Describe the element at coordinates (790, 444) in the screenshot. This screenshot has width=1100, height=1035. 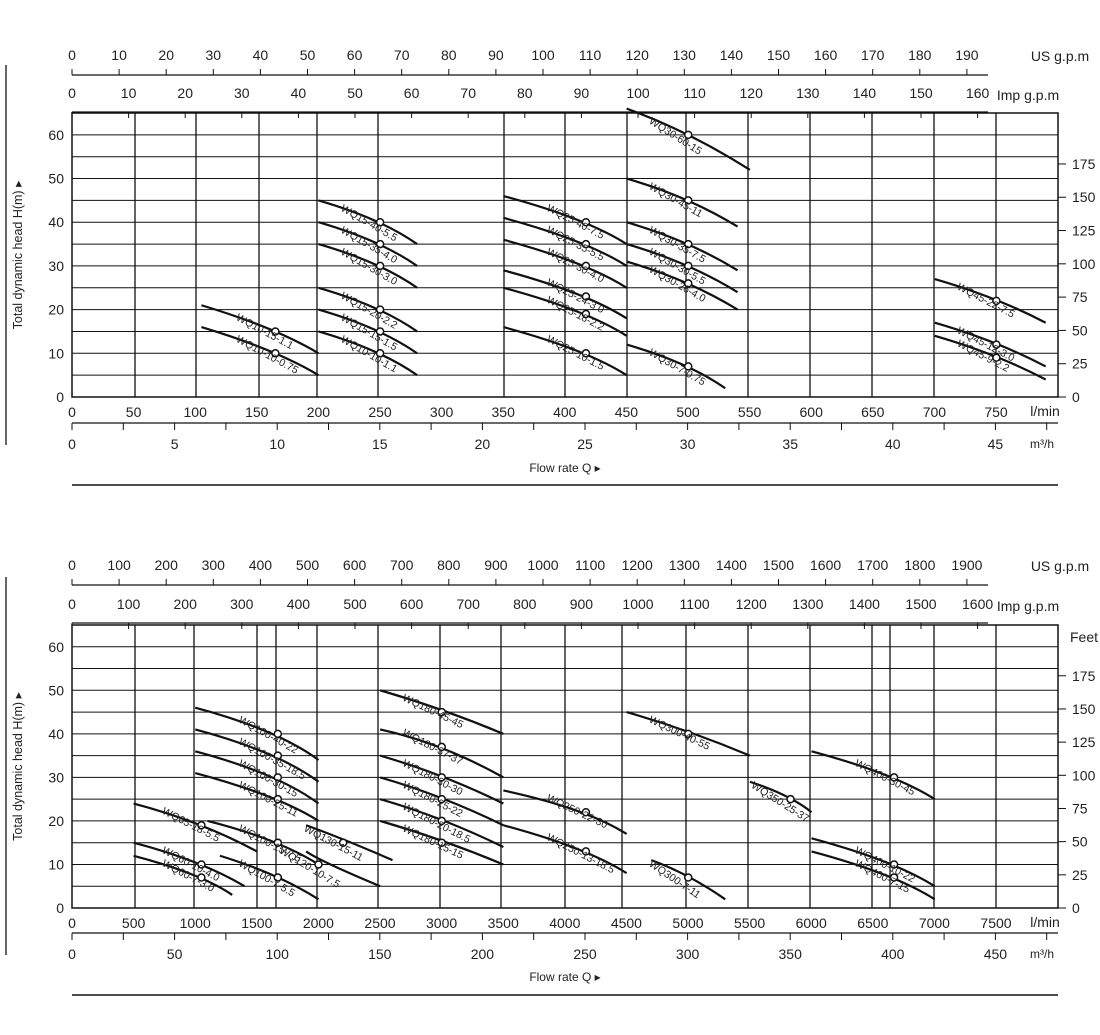
I see `c0-bottom-axis-2-label: 35` at that location.